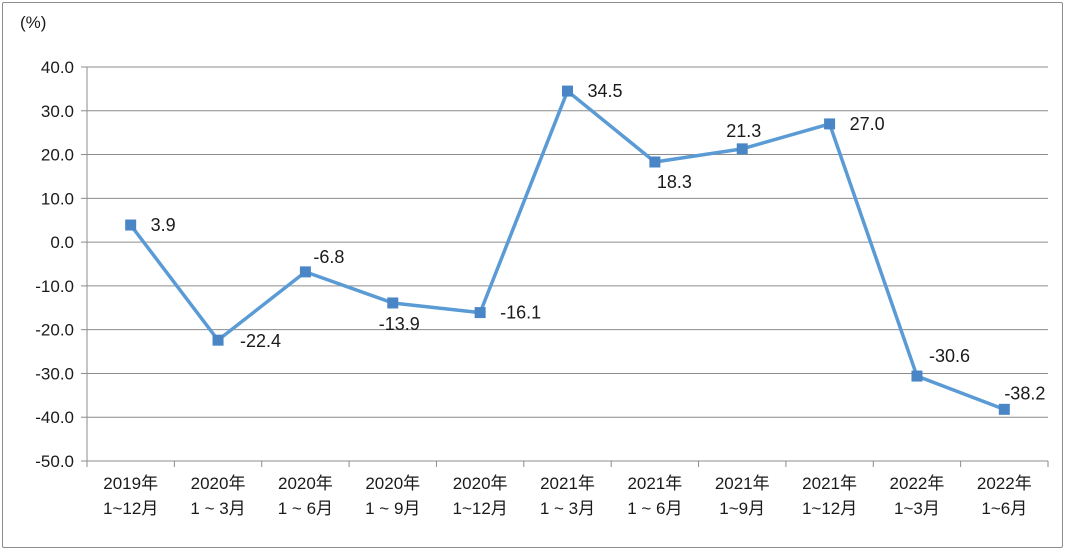 The width and height of the screenshot is (1065, 550). I want to click on y-tick-label: 40.0, so click(57, 67).